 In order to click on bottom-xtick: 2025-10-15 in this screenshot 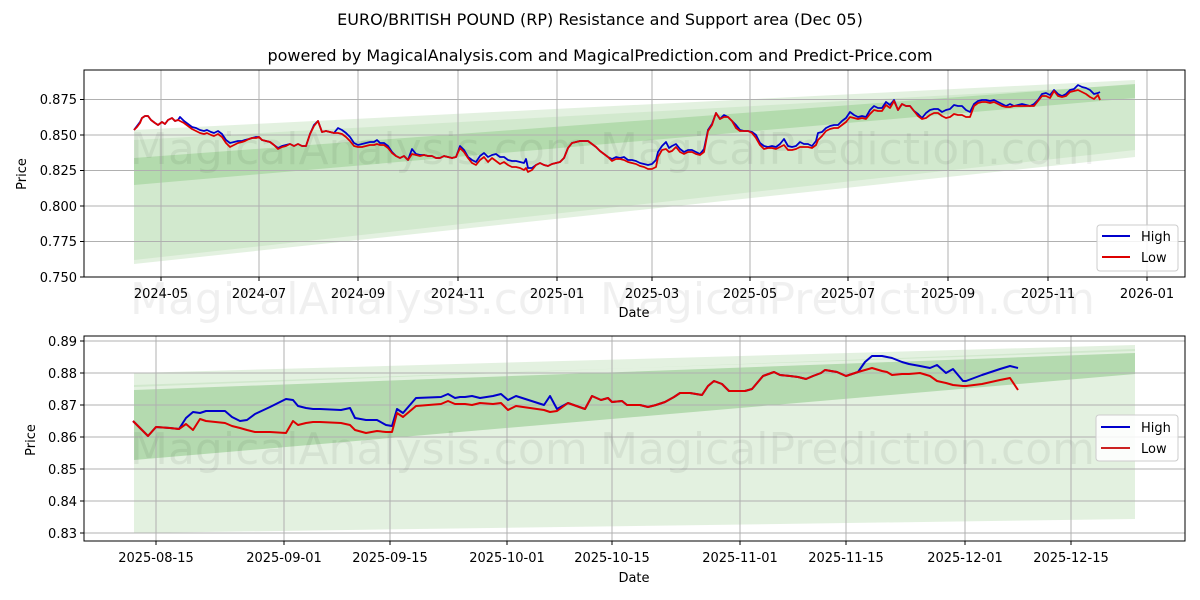, I will do `click(612, 558)`.